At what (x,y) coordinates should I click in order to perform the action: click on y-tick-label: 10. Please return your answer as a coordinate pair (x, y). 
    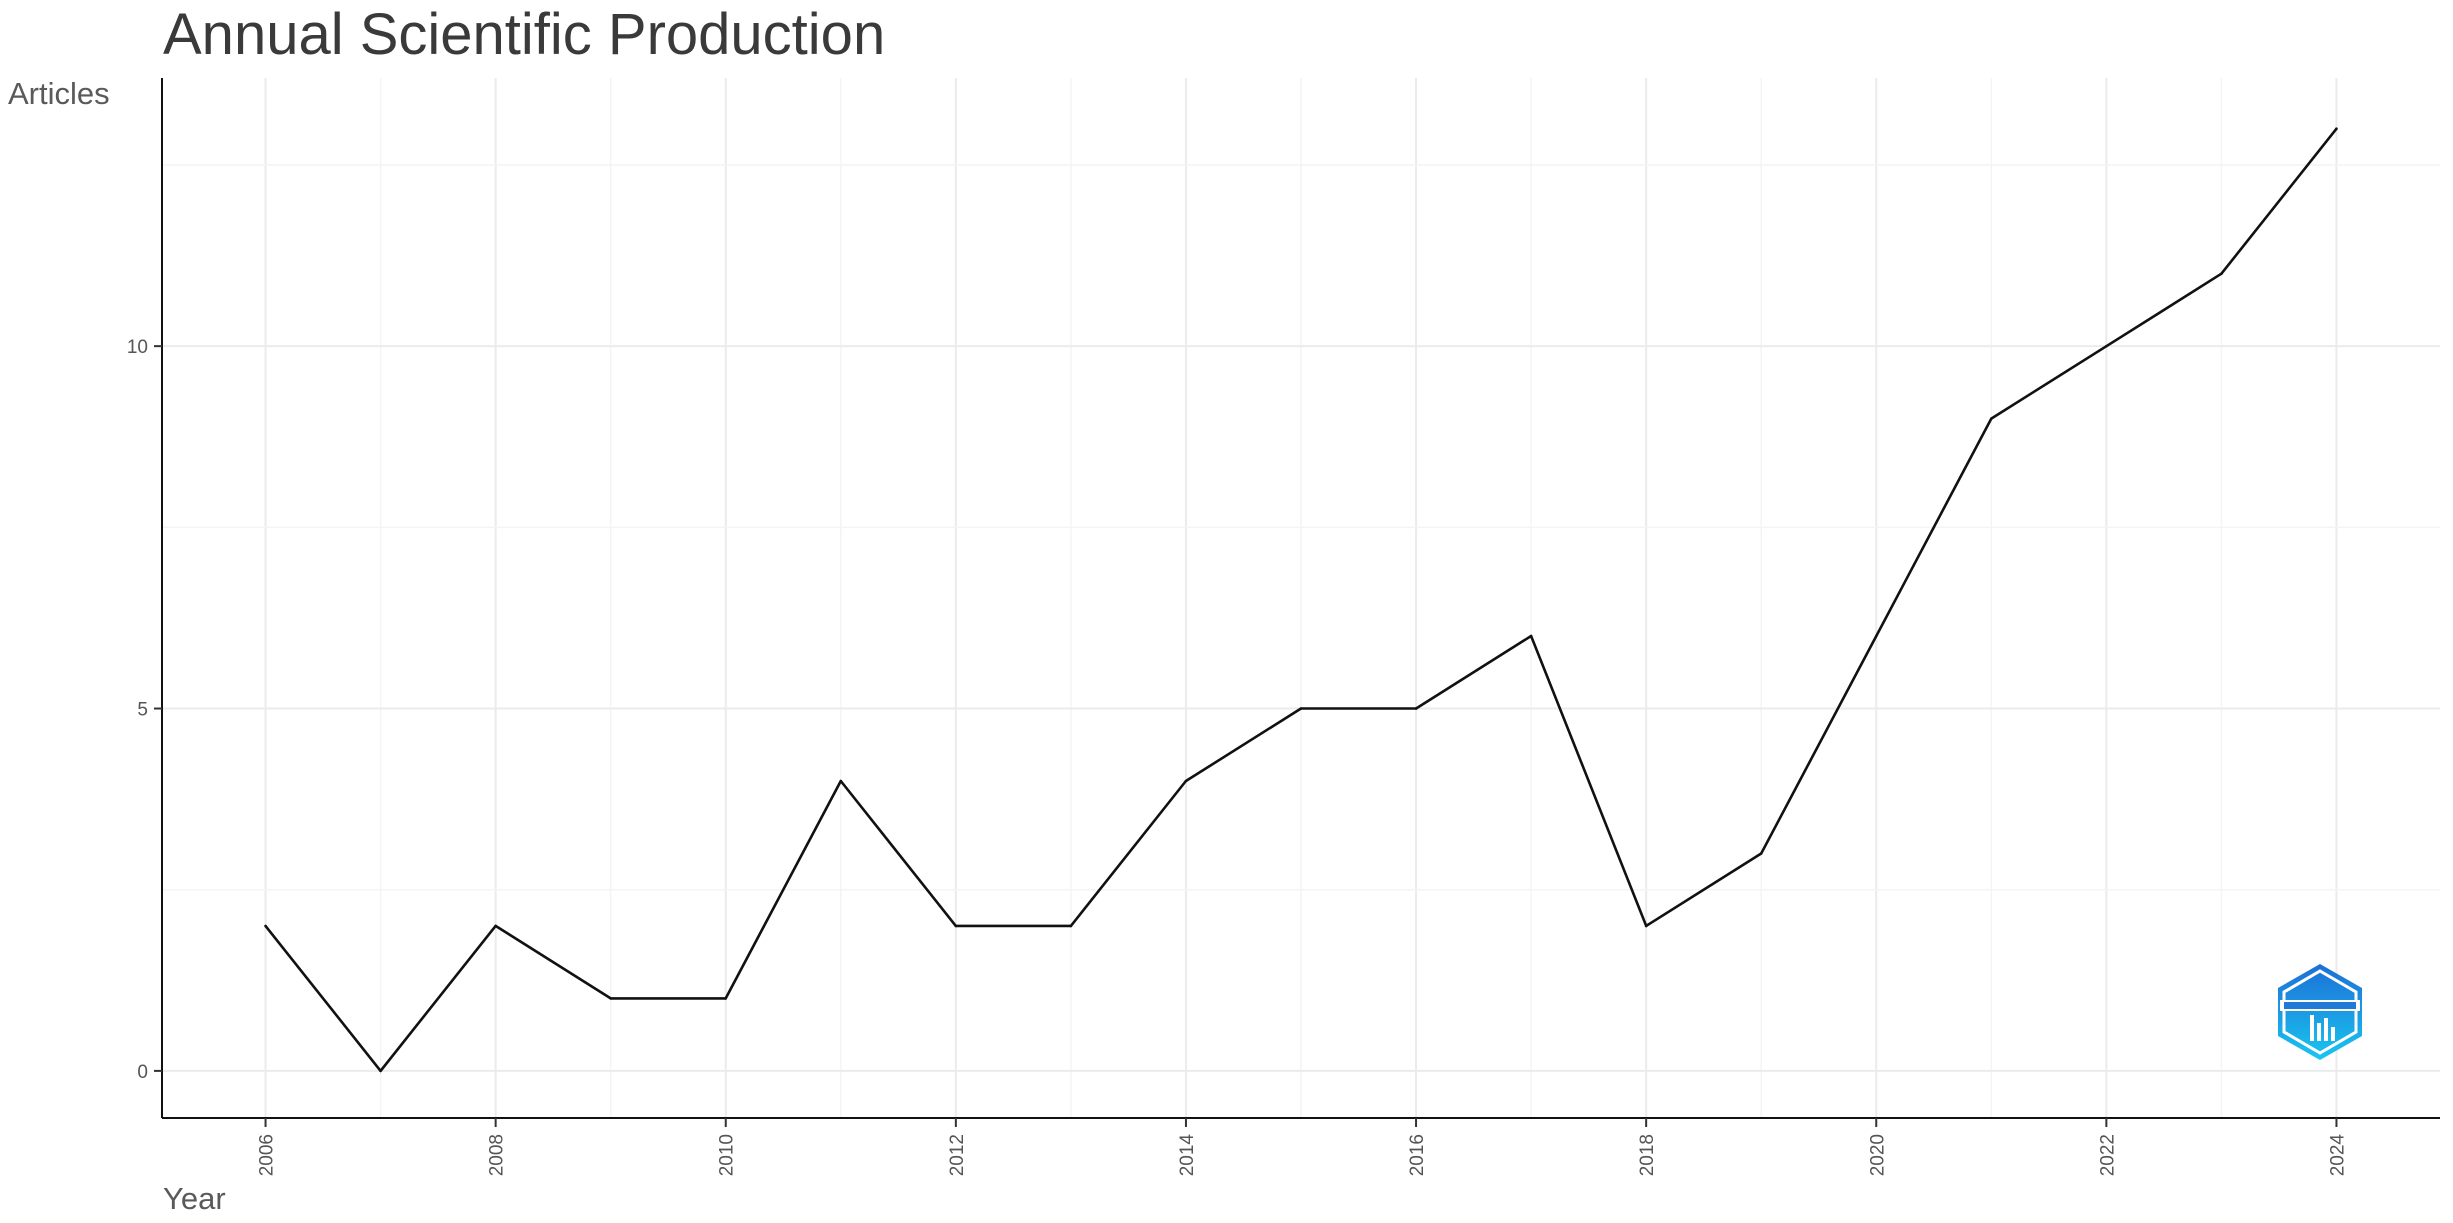
    Looking at the image, I should click on (137, 347).